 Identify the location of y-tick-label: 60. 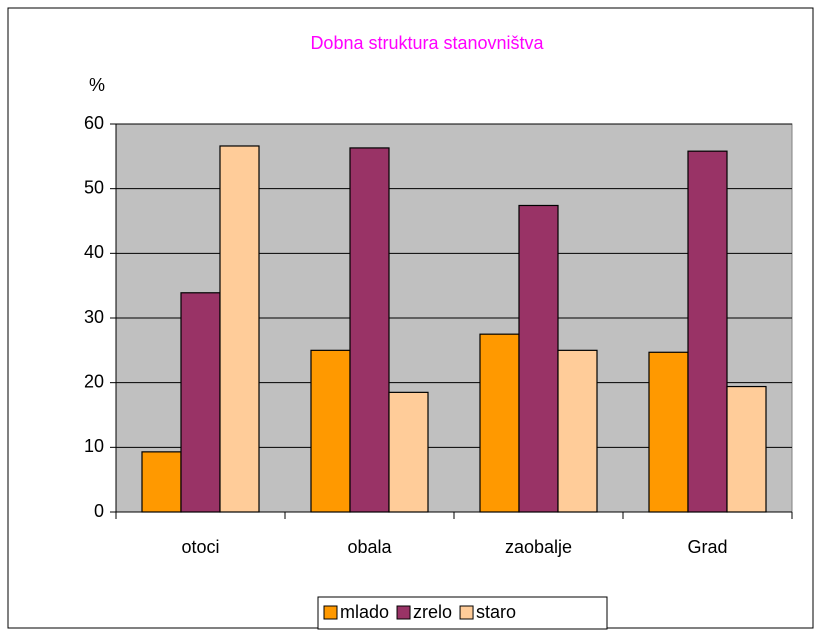
(94, 123).